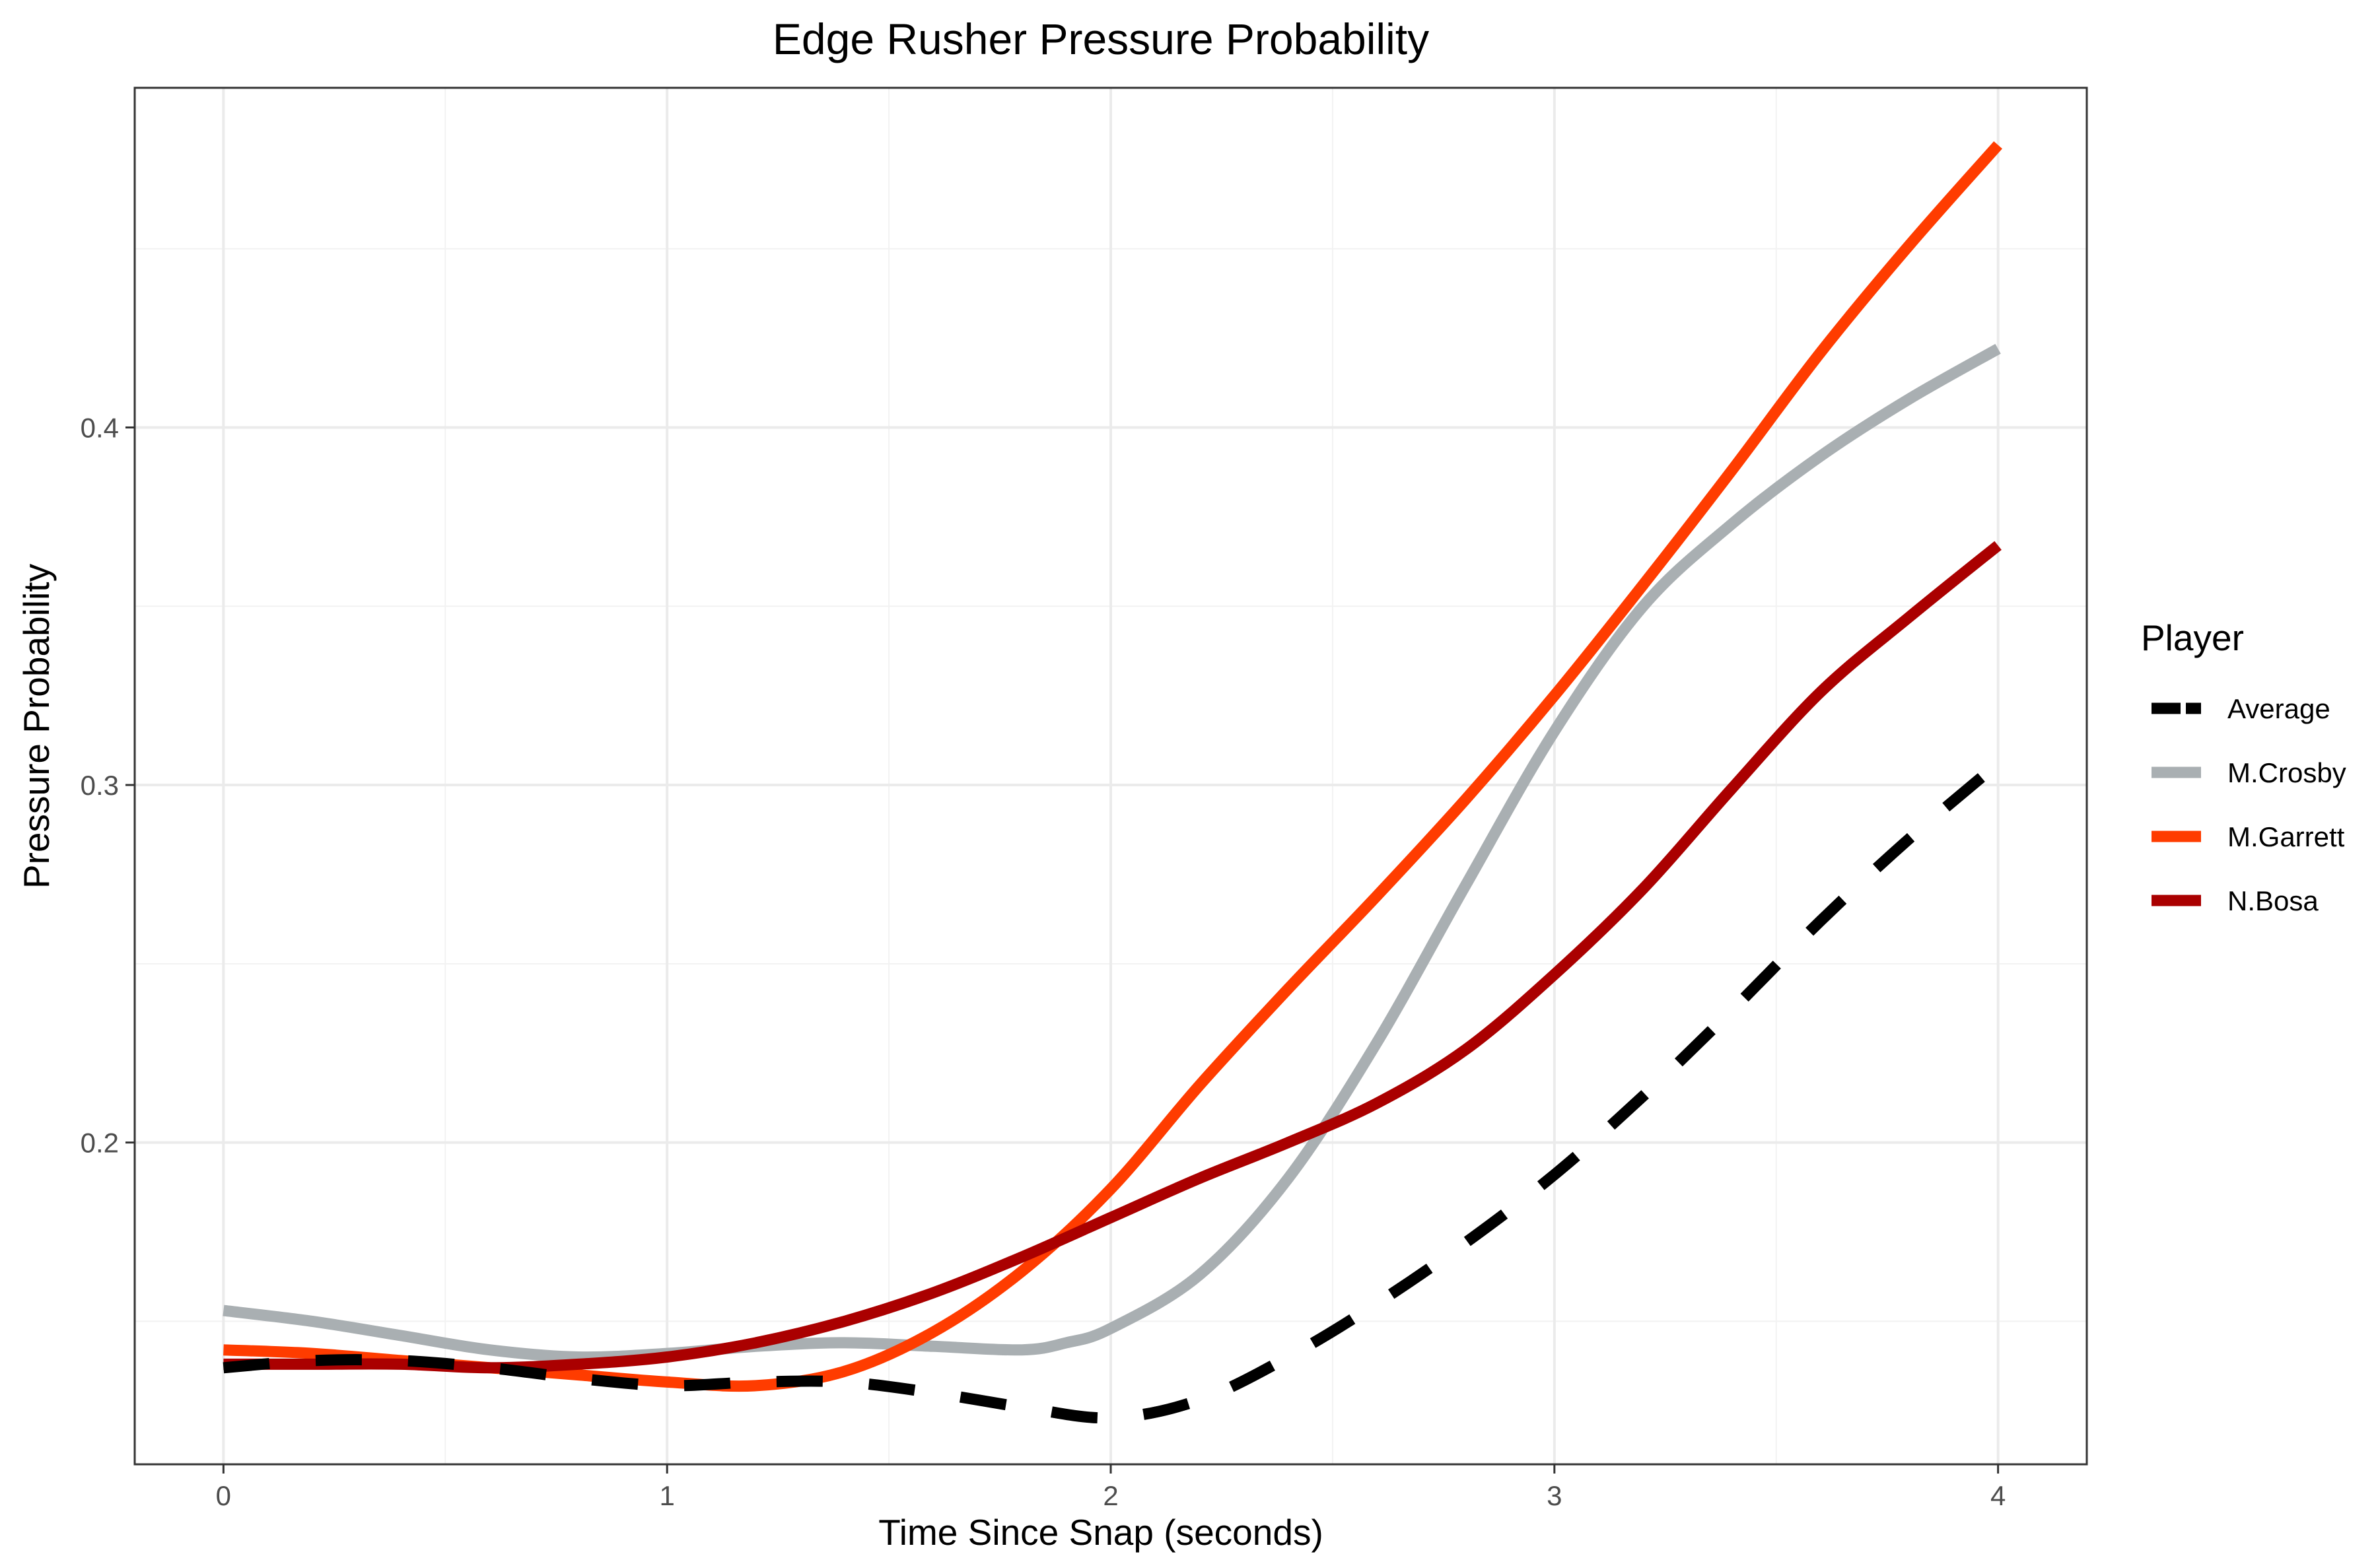 This screenshot has height=1562, width=2380. Describe the element at coordinates (2249, 804) in the screenshot. I see `legend-items: Average M.Crosby M.Garrett N.Bosa` at that location.